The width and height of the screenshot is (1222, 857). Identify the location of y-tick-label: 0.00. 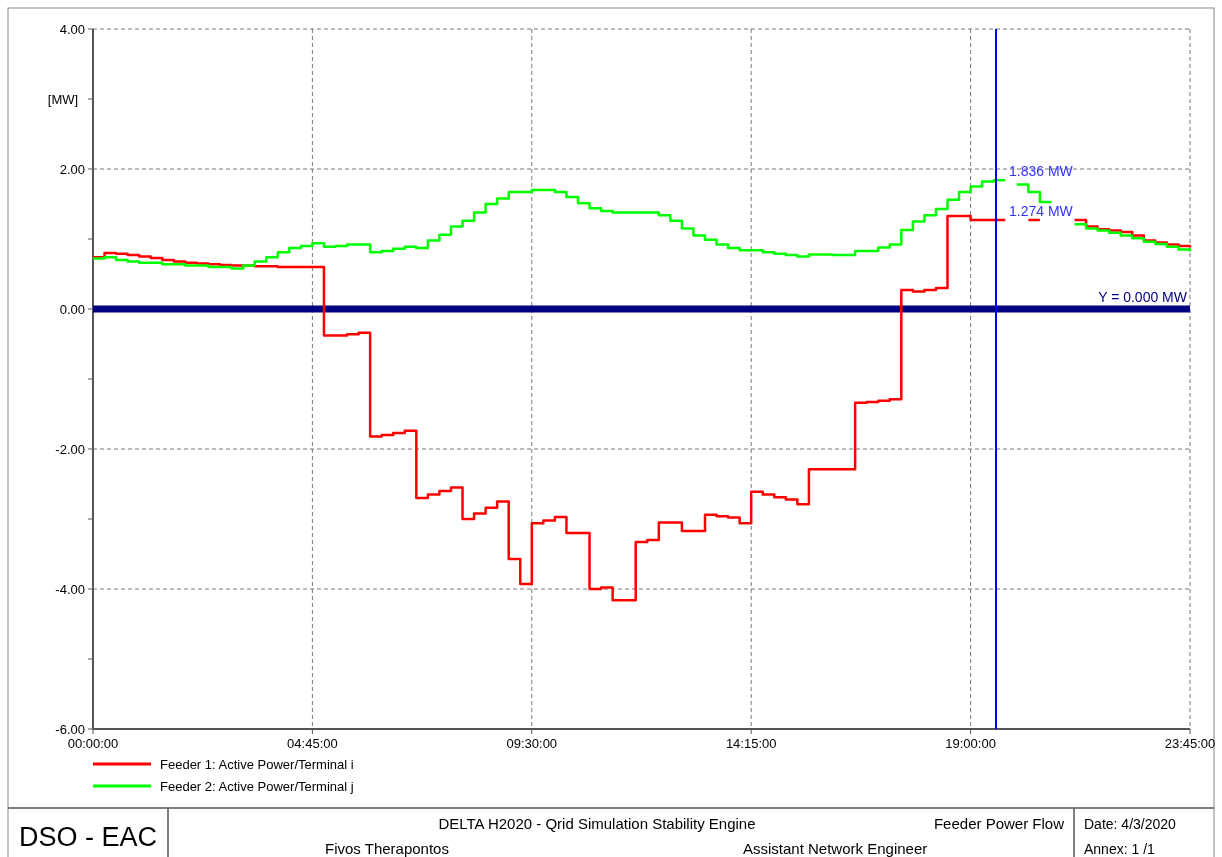
(72, 309).